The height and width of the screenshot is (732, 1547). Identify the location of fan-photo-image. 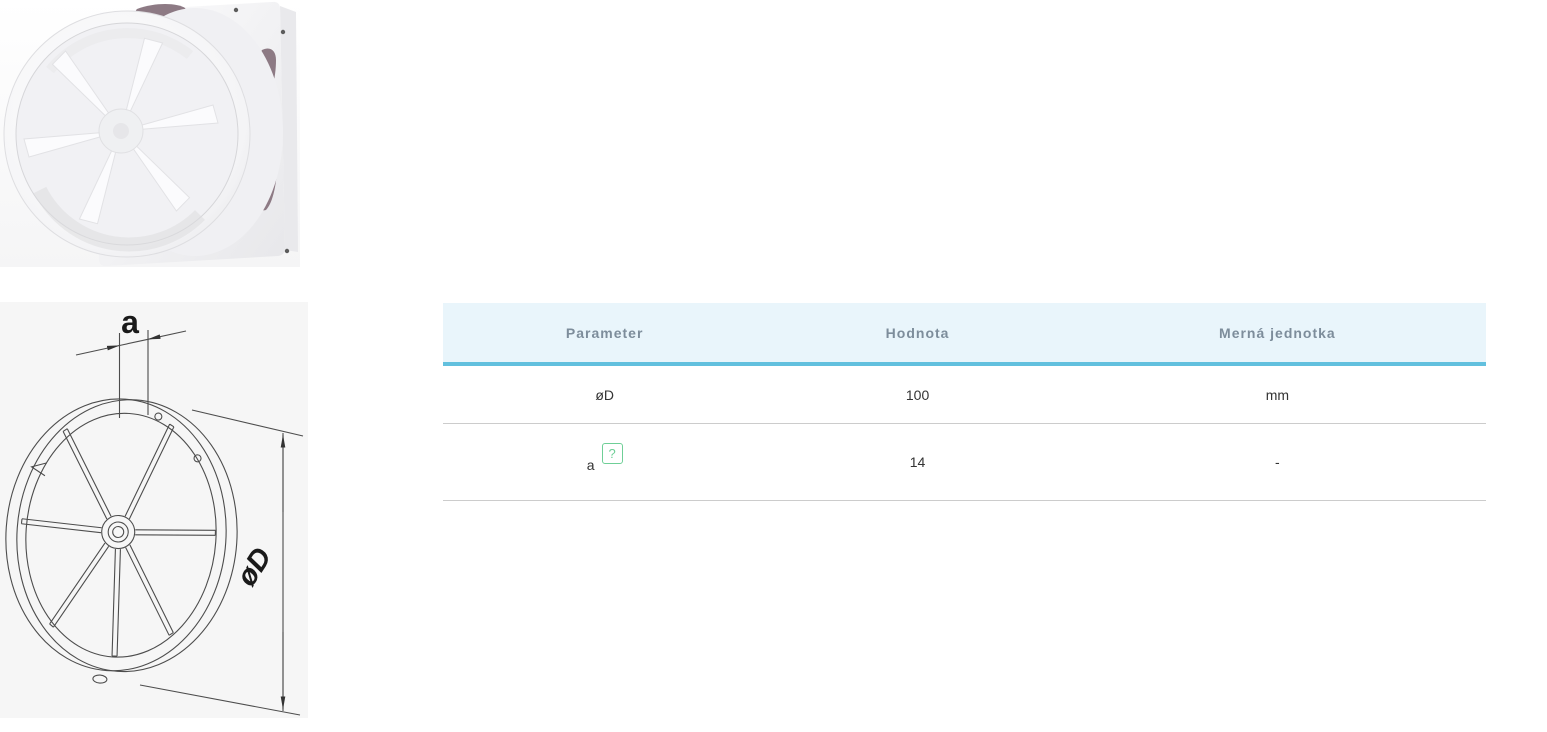
(150, 133).